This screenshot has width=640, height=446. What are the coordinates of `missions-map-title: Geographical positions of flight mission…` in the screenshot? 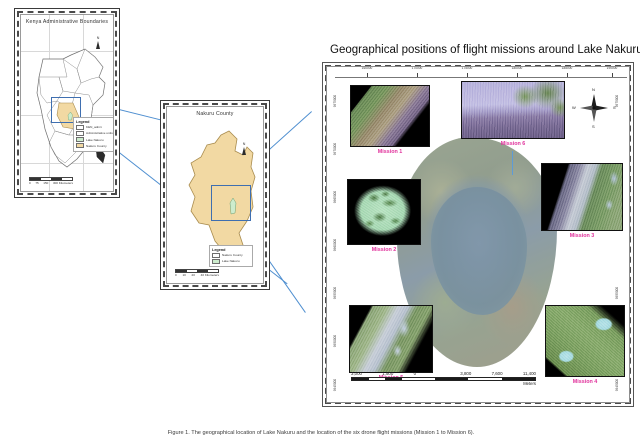 It's located at (485, 50).